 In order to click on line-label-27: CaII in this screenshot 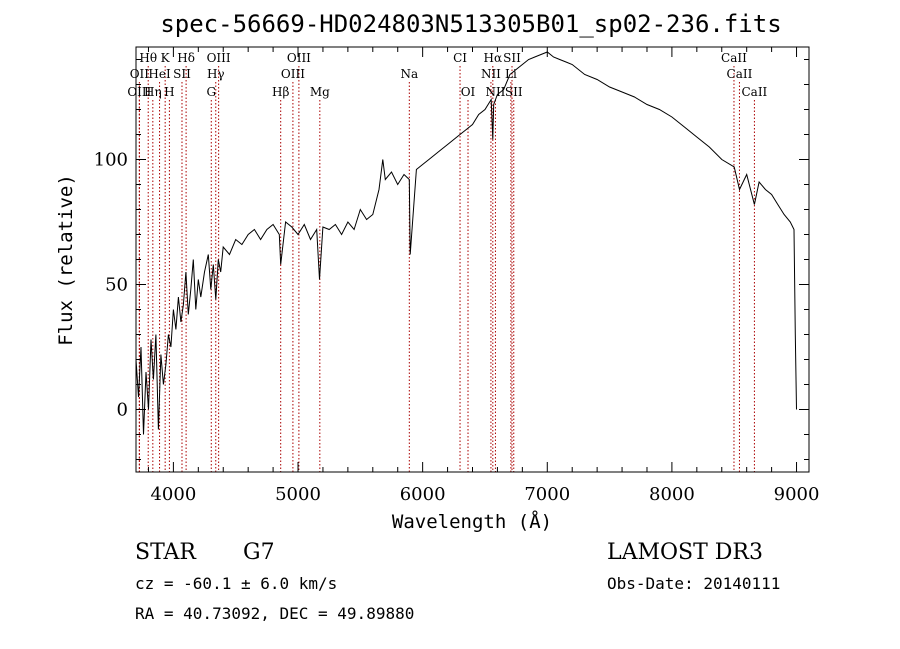, I will do `click(754, 92)`.